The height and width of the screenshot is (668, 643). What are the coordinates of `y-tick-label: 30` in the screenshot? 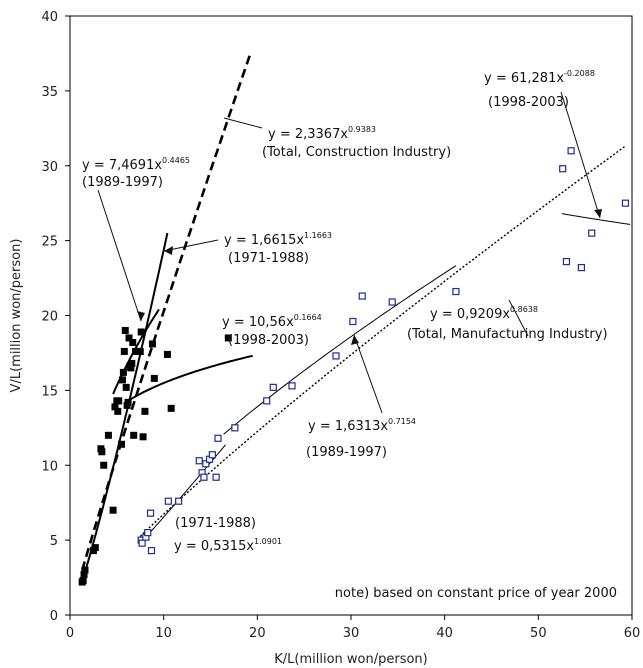 It's located at (49, 167).